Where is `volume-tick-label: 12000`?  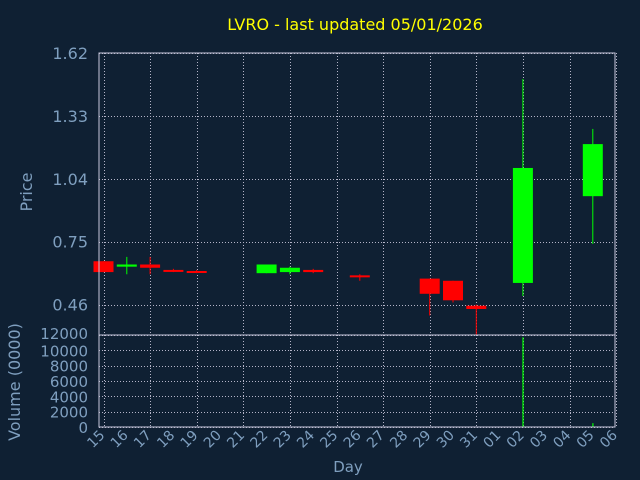 volume-tick-label: 12000 is located at coordinates (64, 334).